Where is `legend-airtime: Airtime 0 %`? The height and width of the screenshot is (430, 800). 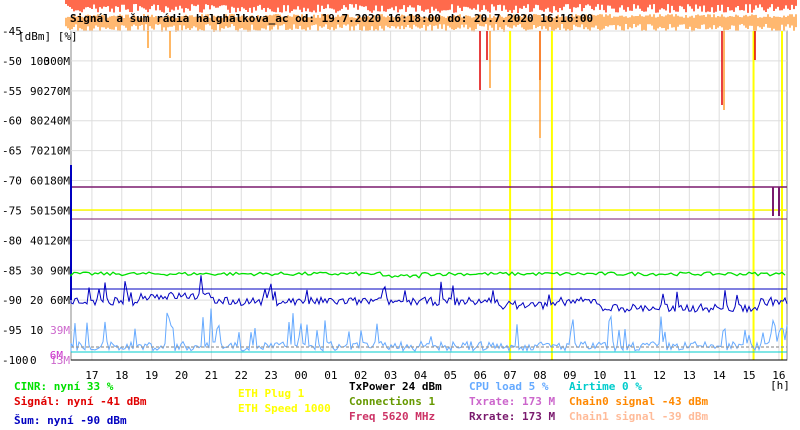
legend-airtime: Airtime 0 % is located at coordinates (605, 386).